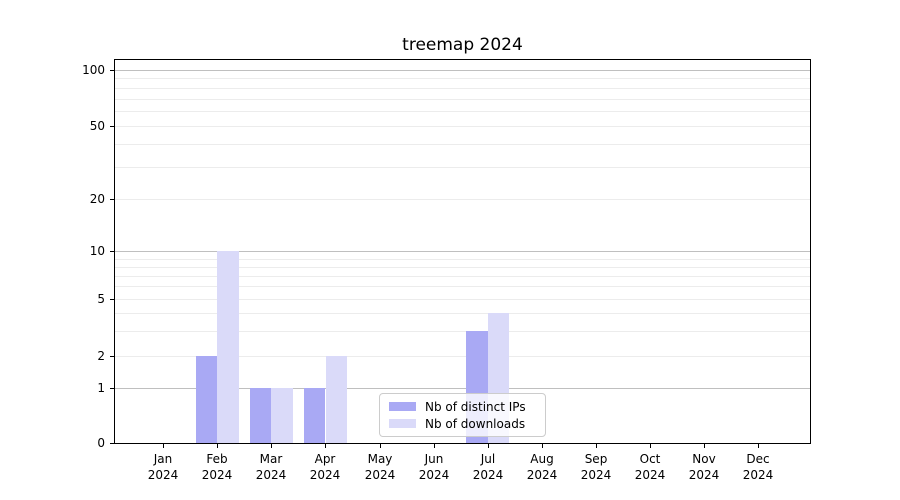 Image resolution: width=900 pixels, height=500 pixels. What do you see at coordinates (217, 467) in the screenshot?
I see `x-tick-label: Feb 2024` at bounding box center [217, 467].